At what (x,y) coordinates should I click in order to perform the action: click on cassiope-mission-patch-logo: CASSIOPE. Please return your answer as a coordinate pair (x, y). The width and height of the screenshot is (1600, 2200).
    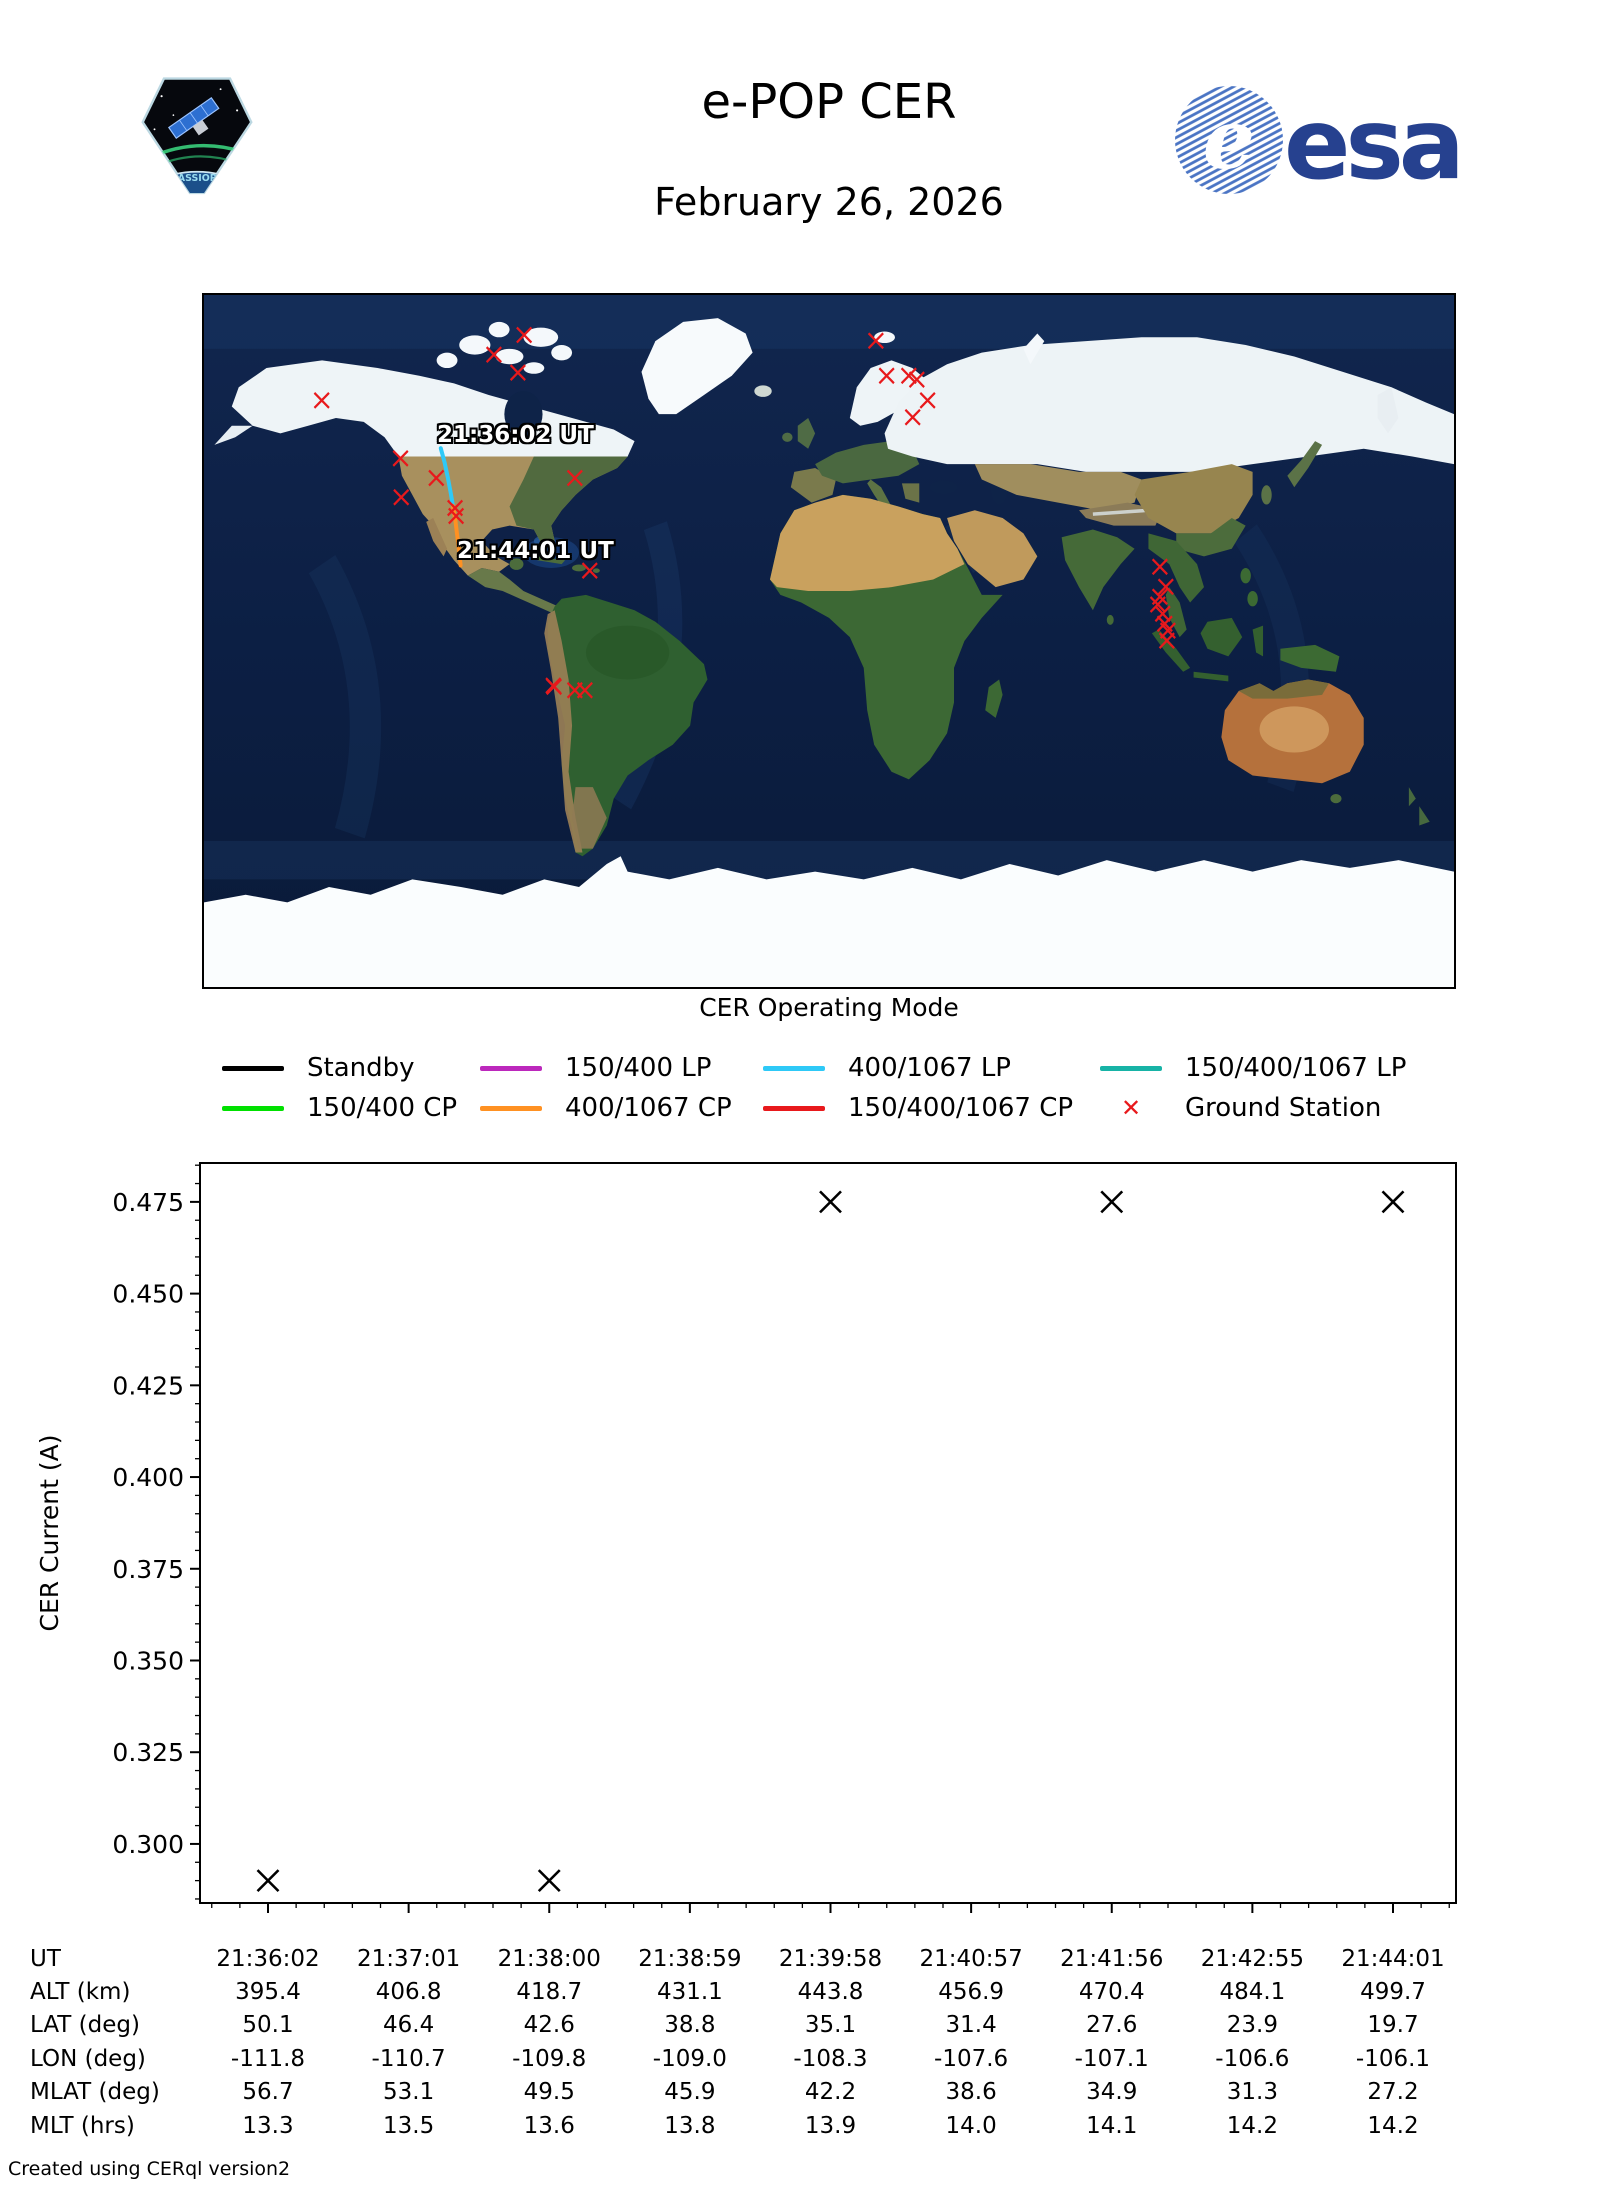
    Looking at the image, I should click on (197, 135).